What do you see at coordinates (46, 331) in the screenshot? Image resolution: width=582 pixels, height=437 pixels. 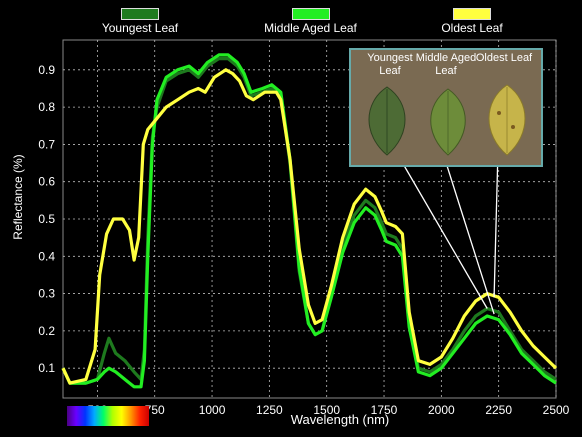 I see `y-tick-label: 0.2` at bounding box center [46, 331].